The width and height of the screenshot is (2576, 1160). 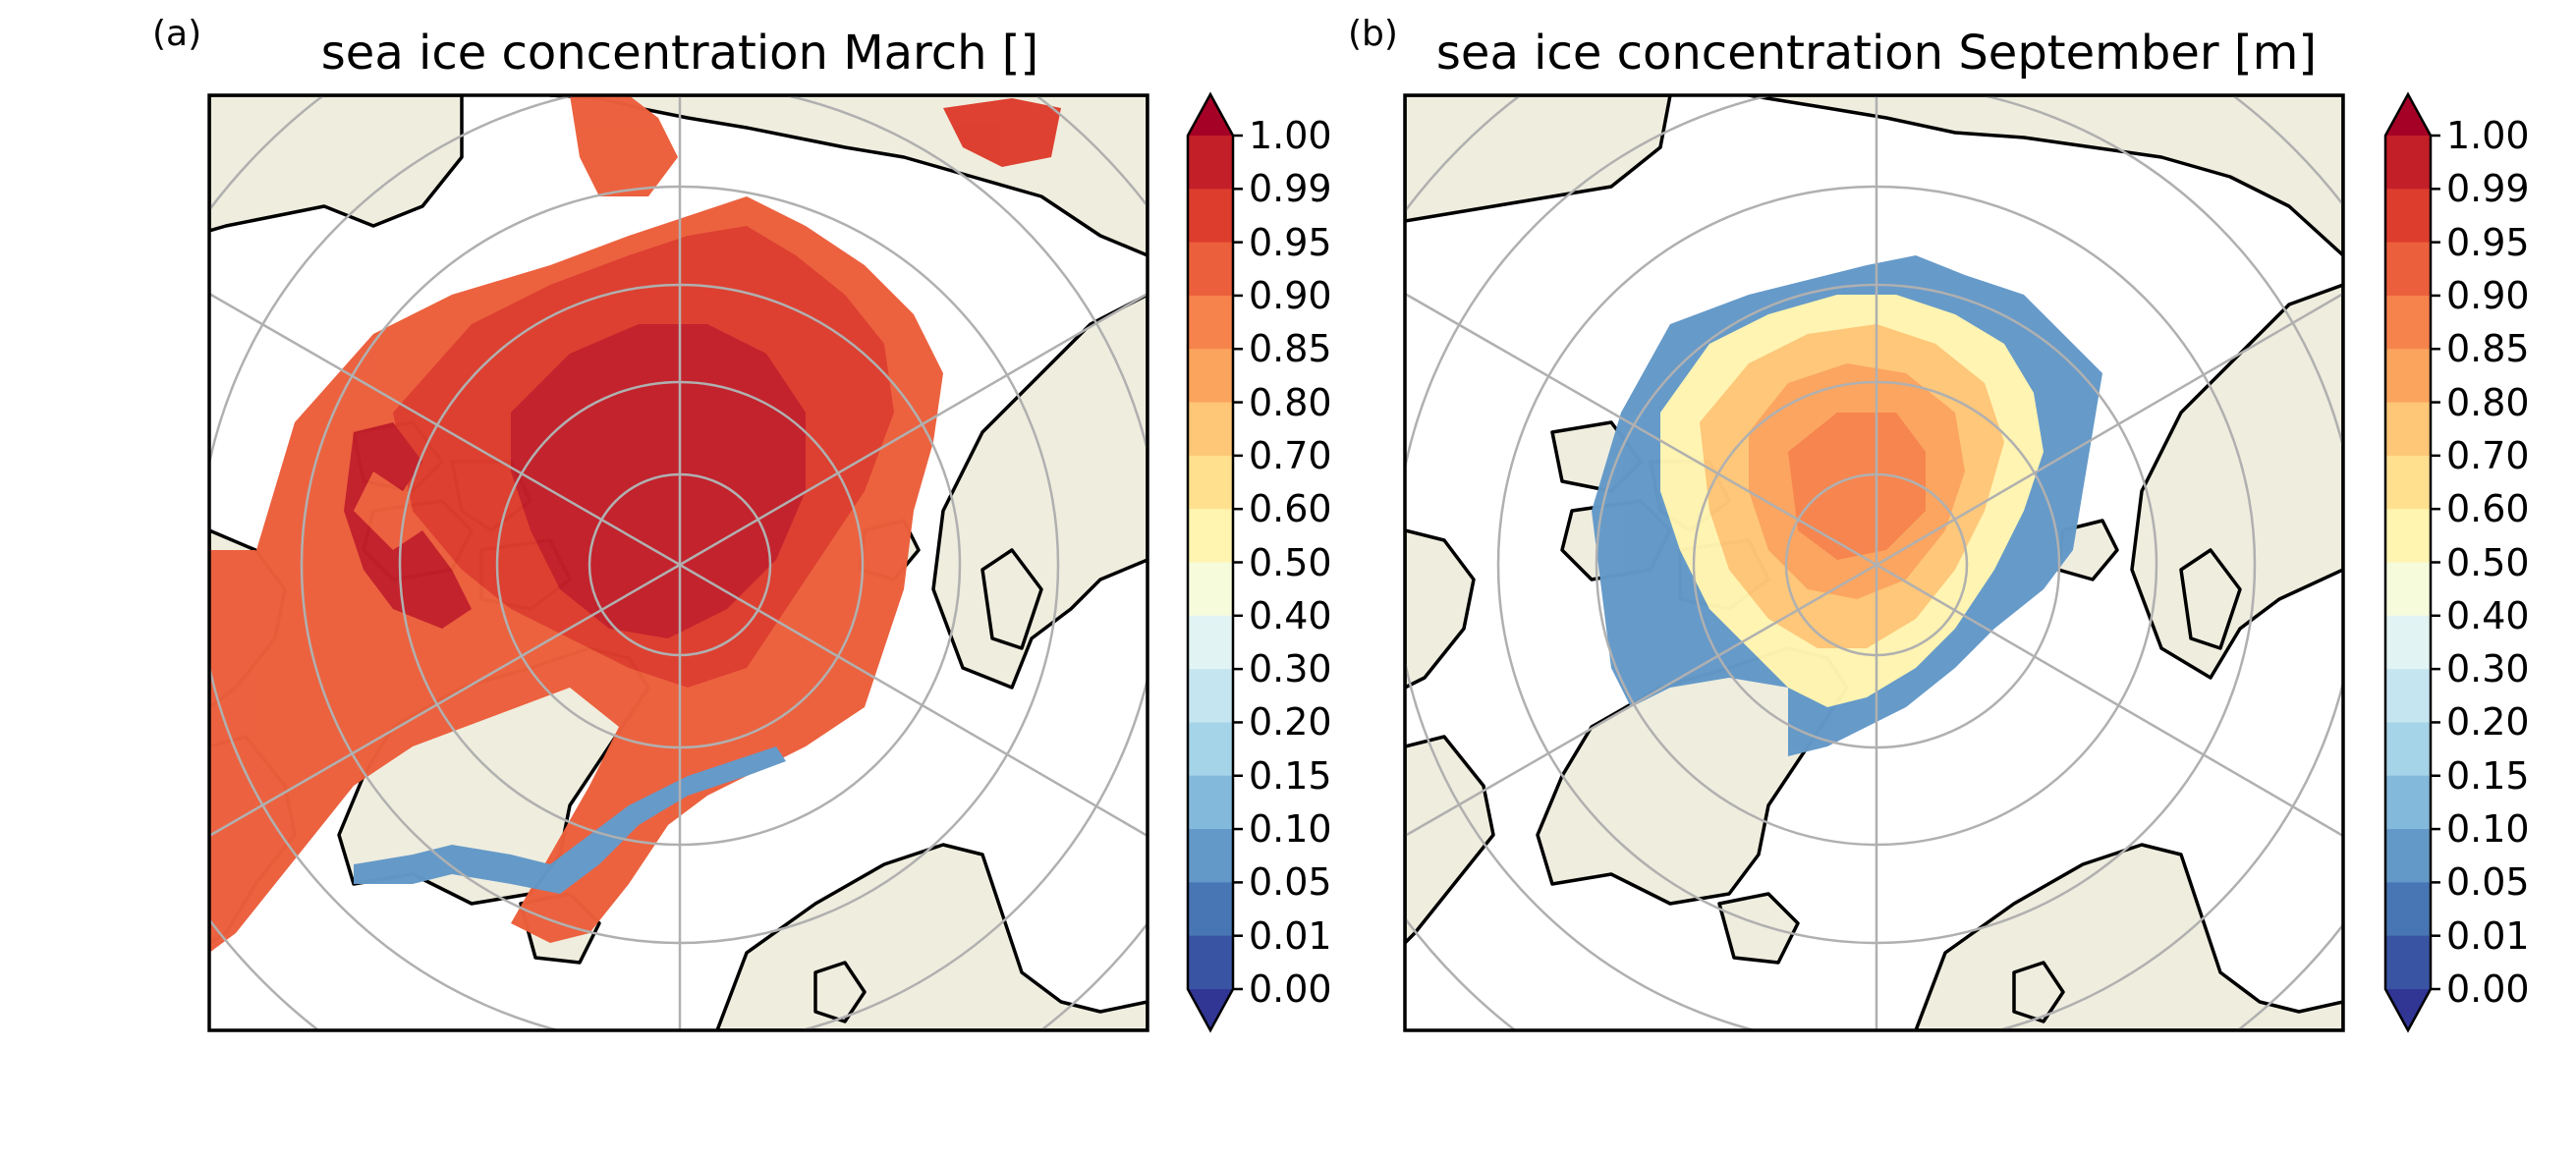 I want to click on ice-core, so click(x=658, y=481).